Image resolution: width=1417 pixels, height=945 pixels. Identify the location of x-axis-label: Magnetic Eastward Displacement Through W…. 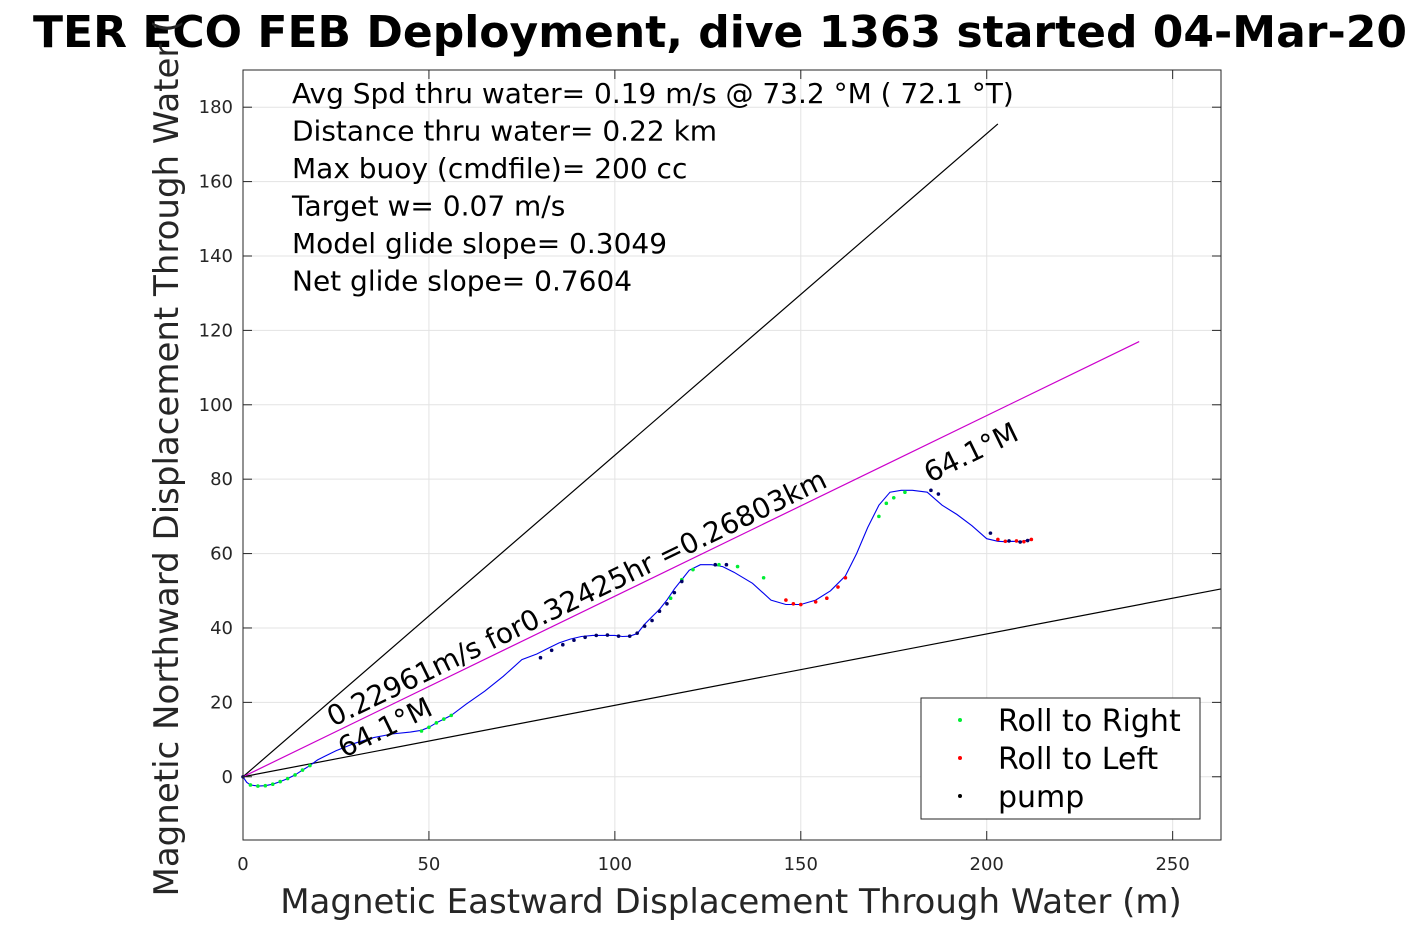
(731, 902).